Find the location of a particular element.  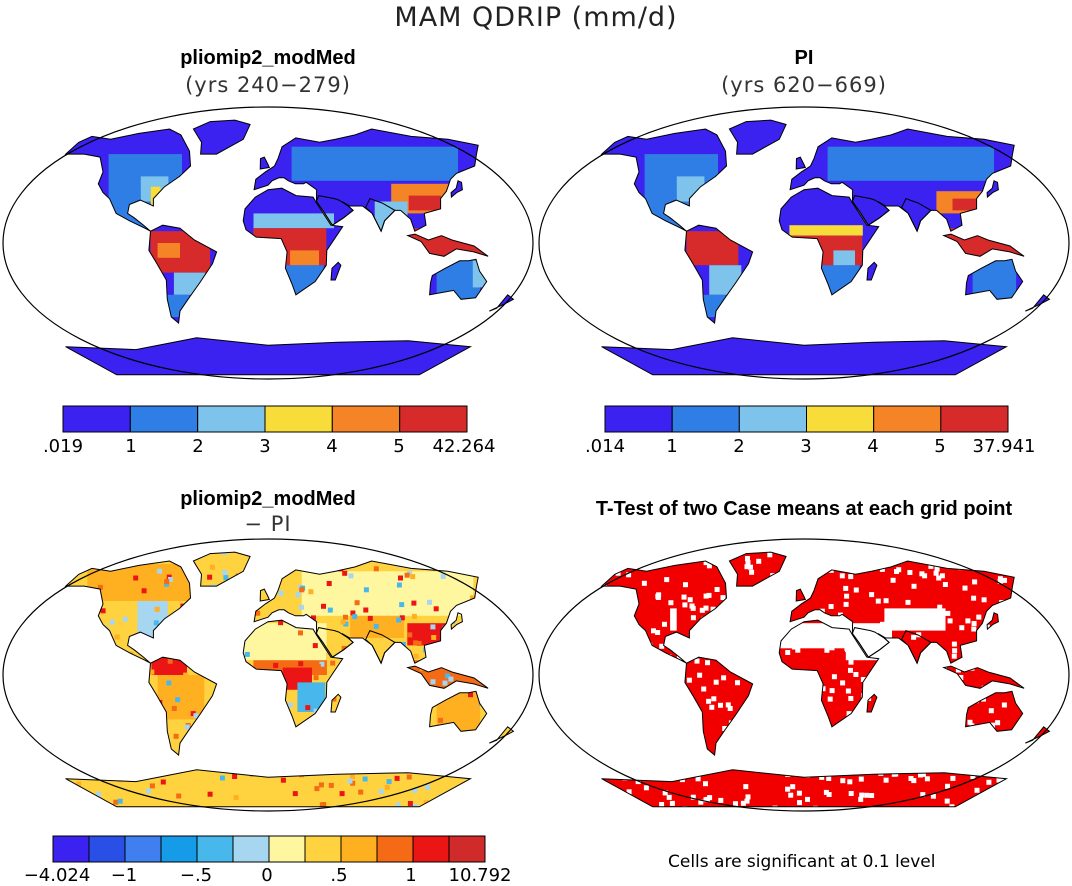

figure-title: MAM QDRIP (mm/d) is located at coordinates (536, 17).